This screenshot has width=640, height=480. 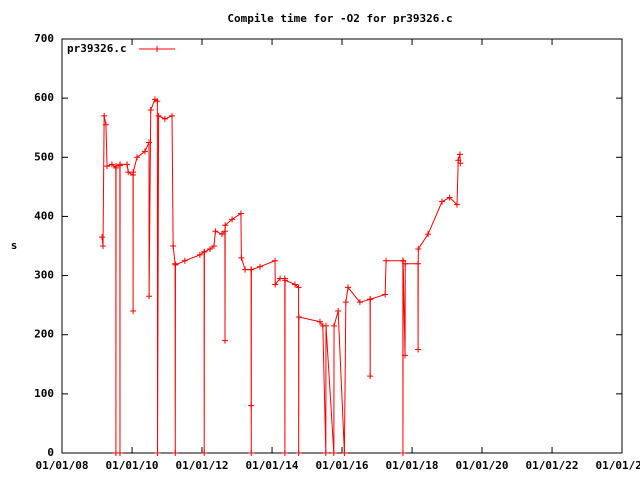 What do you see at coordinates (44, 275) in the screenshot?
I see `y-tick-label: 300` at bounding box center [44, 275].